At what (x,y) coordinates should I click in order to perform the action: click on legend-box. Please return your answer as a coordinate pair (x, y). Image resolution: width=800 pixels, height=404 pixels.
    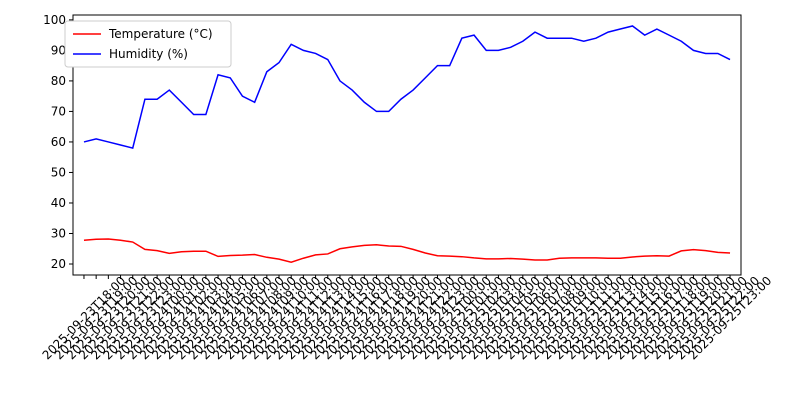
    Looking at the image, I should click on (148, 44).